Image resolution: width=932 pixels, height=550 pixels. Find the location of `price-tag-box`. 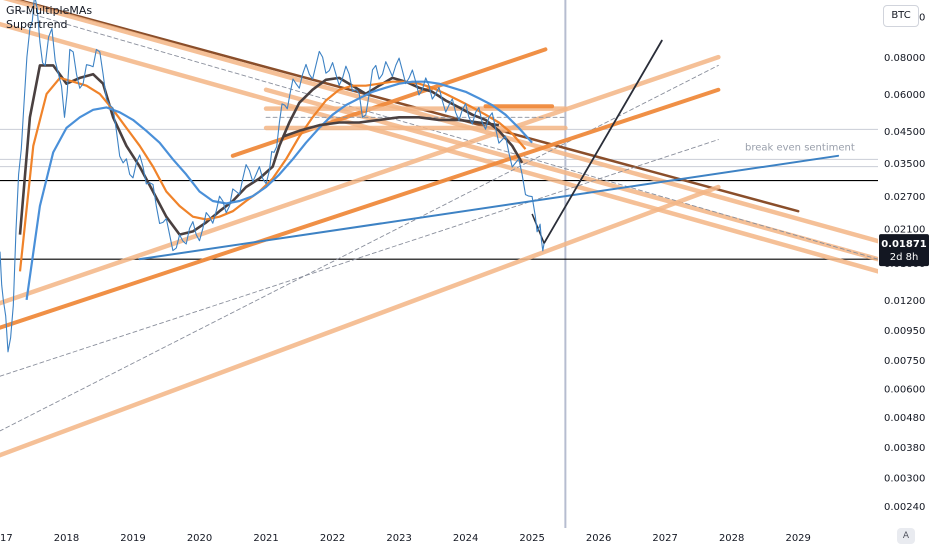

price-tag-box is located at coordinates (904, 250).